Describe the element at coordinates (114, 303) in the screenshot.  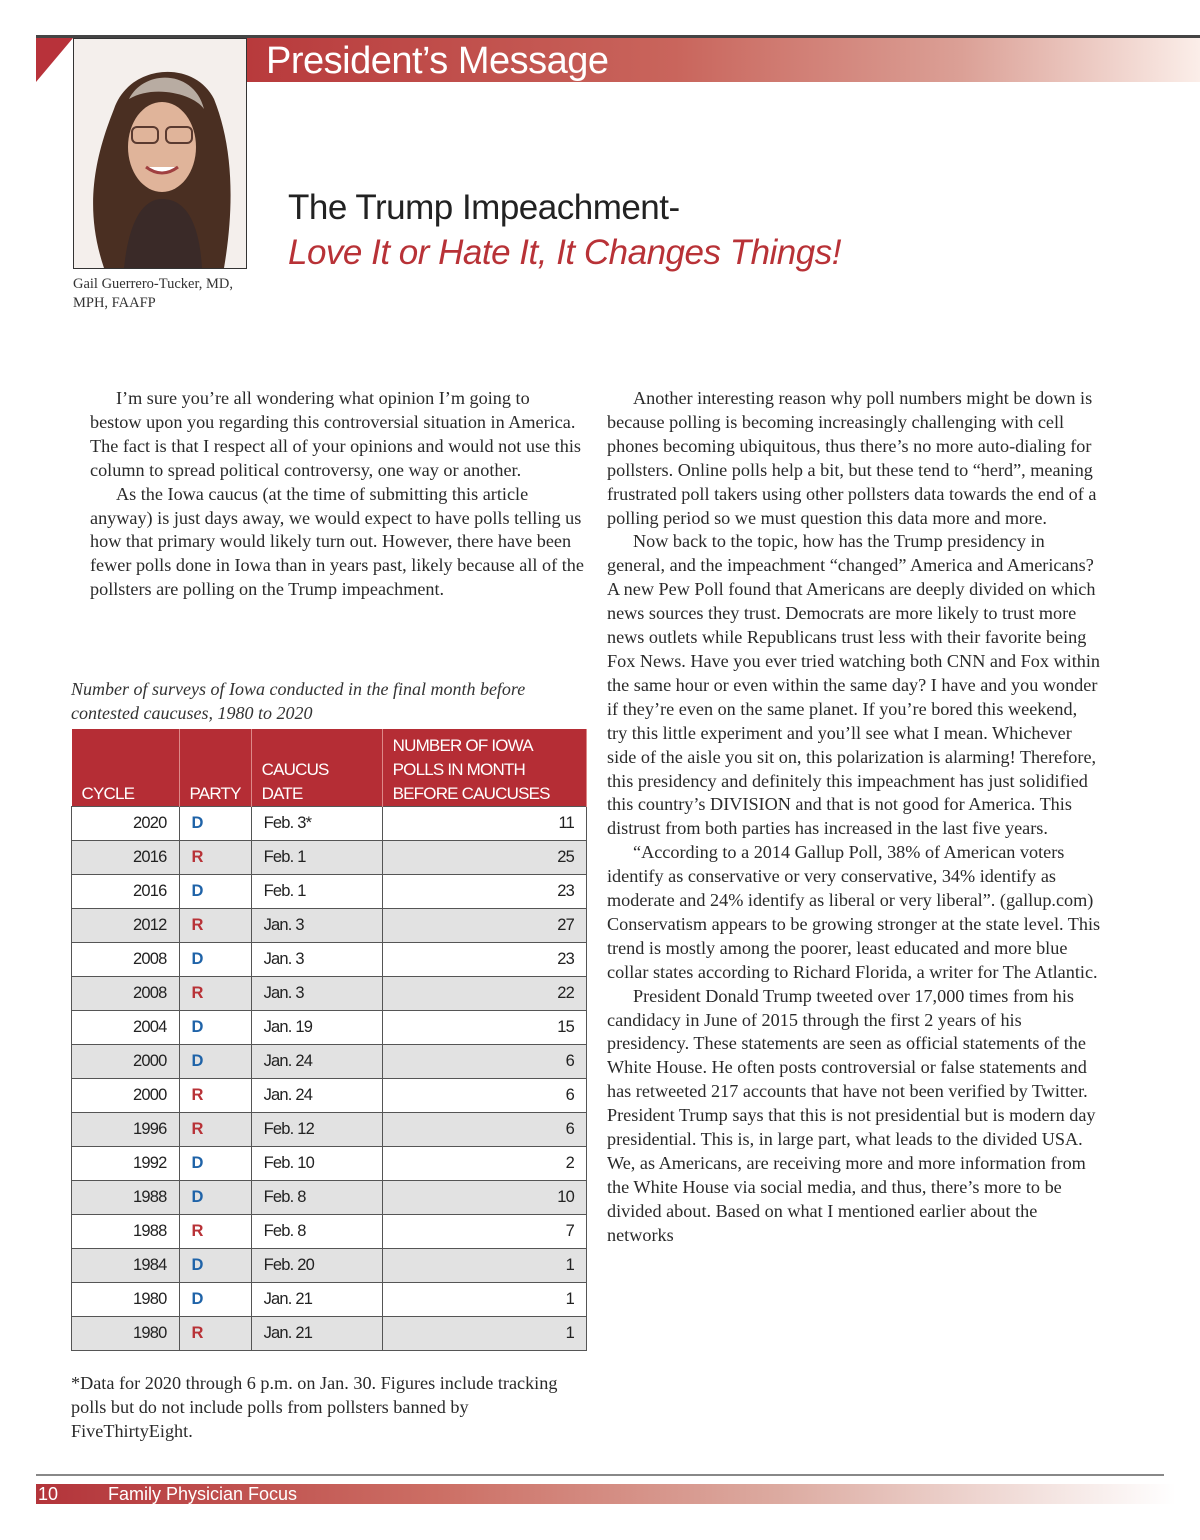
I see `caption-line: MPH, FAAFP` at that location.